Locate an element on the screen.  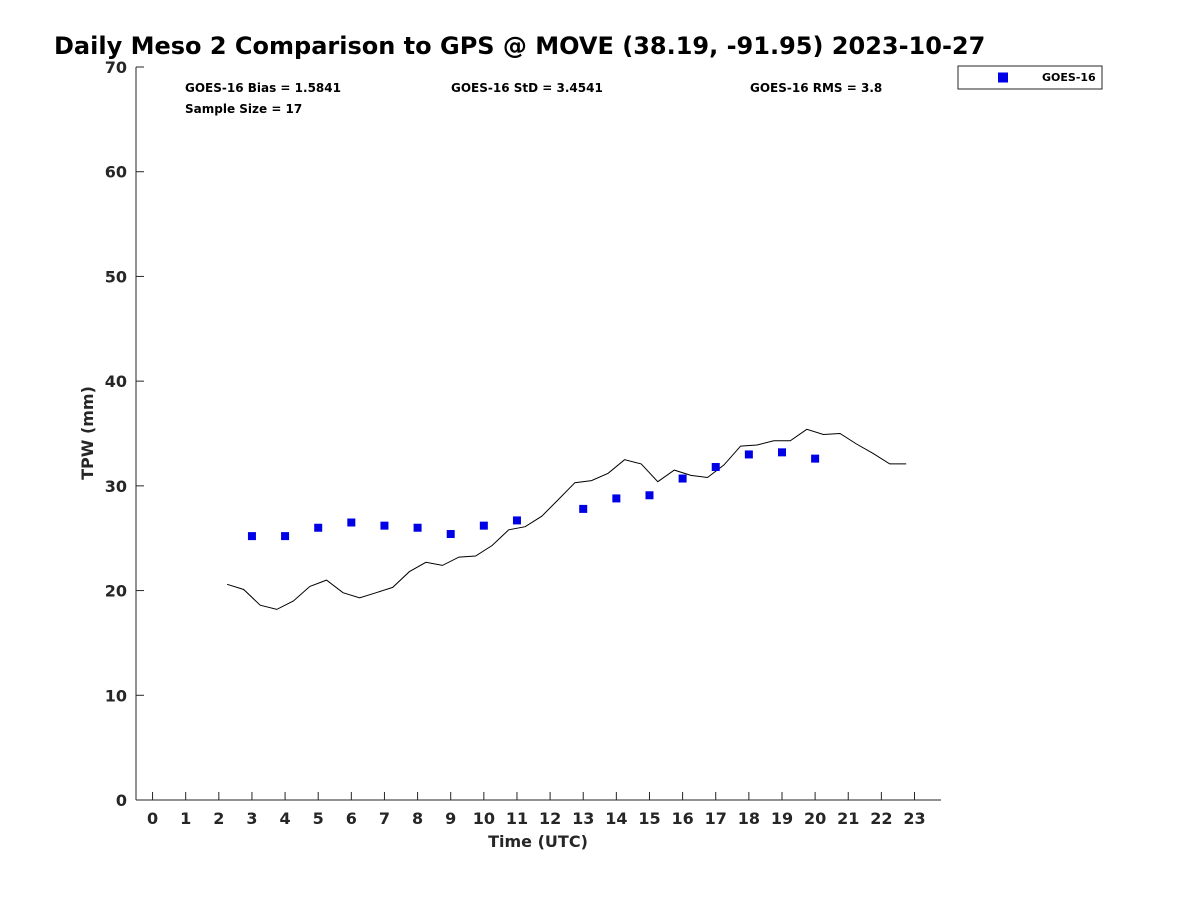
x-tick-label: 6 is located at coordinates (351, 818).